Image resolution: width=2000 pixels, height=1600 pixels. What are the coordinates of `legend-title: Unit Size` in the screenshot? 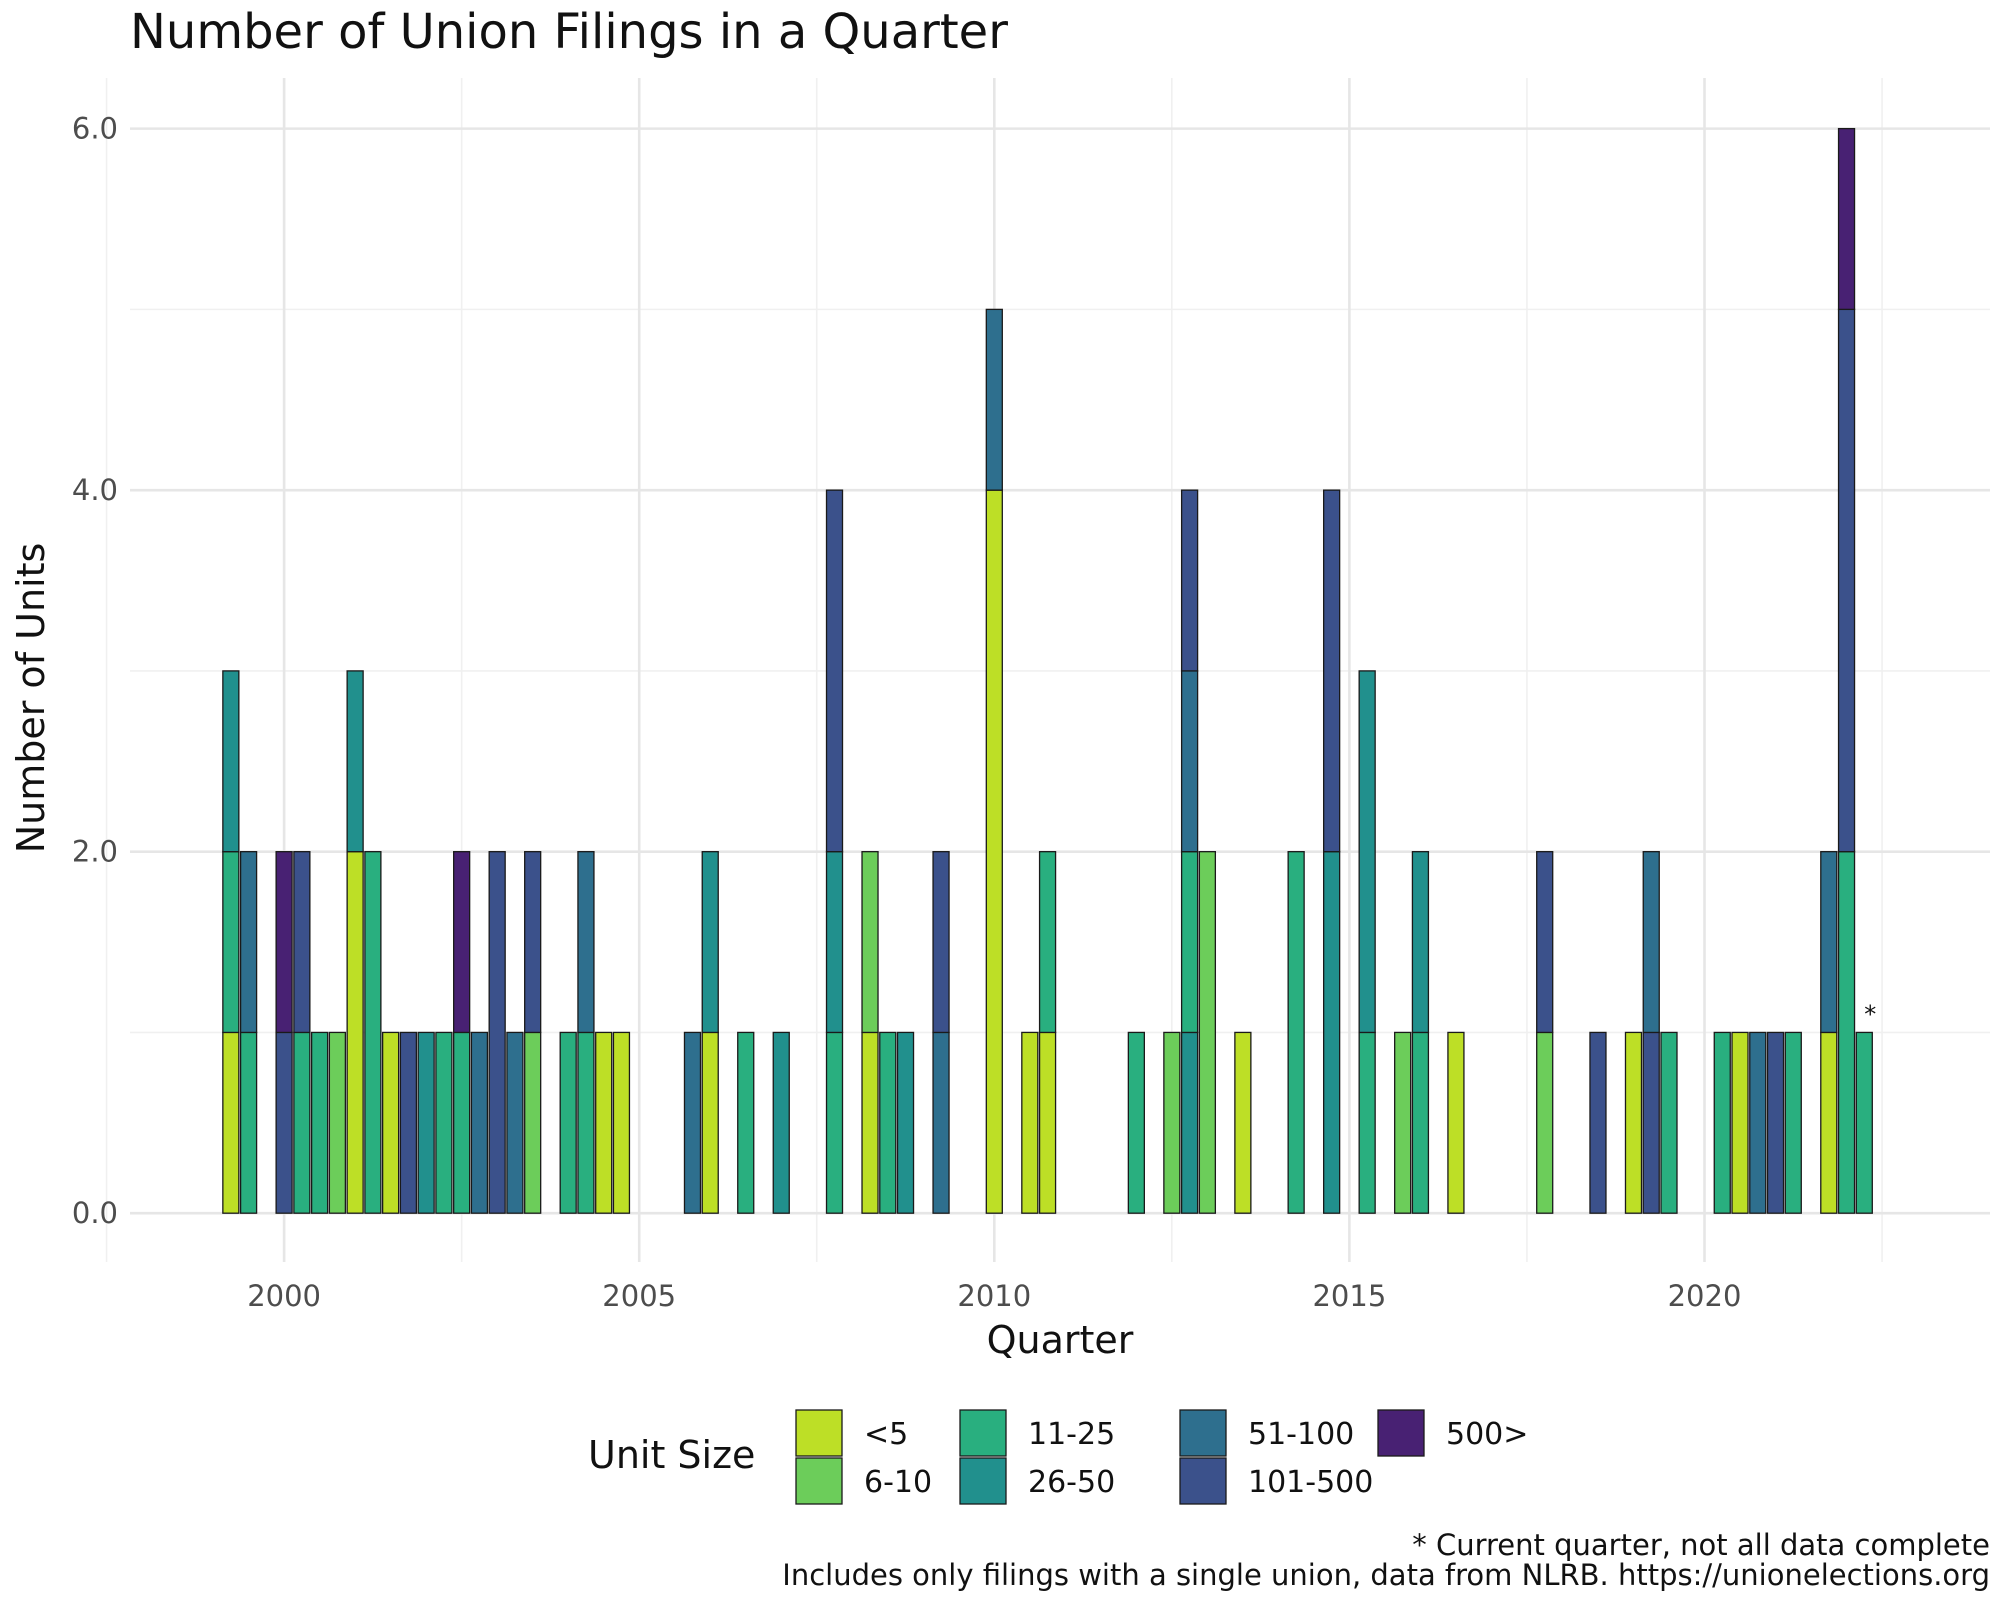 It's located at (671, 1455).